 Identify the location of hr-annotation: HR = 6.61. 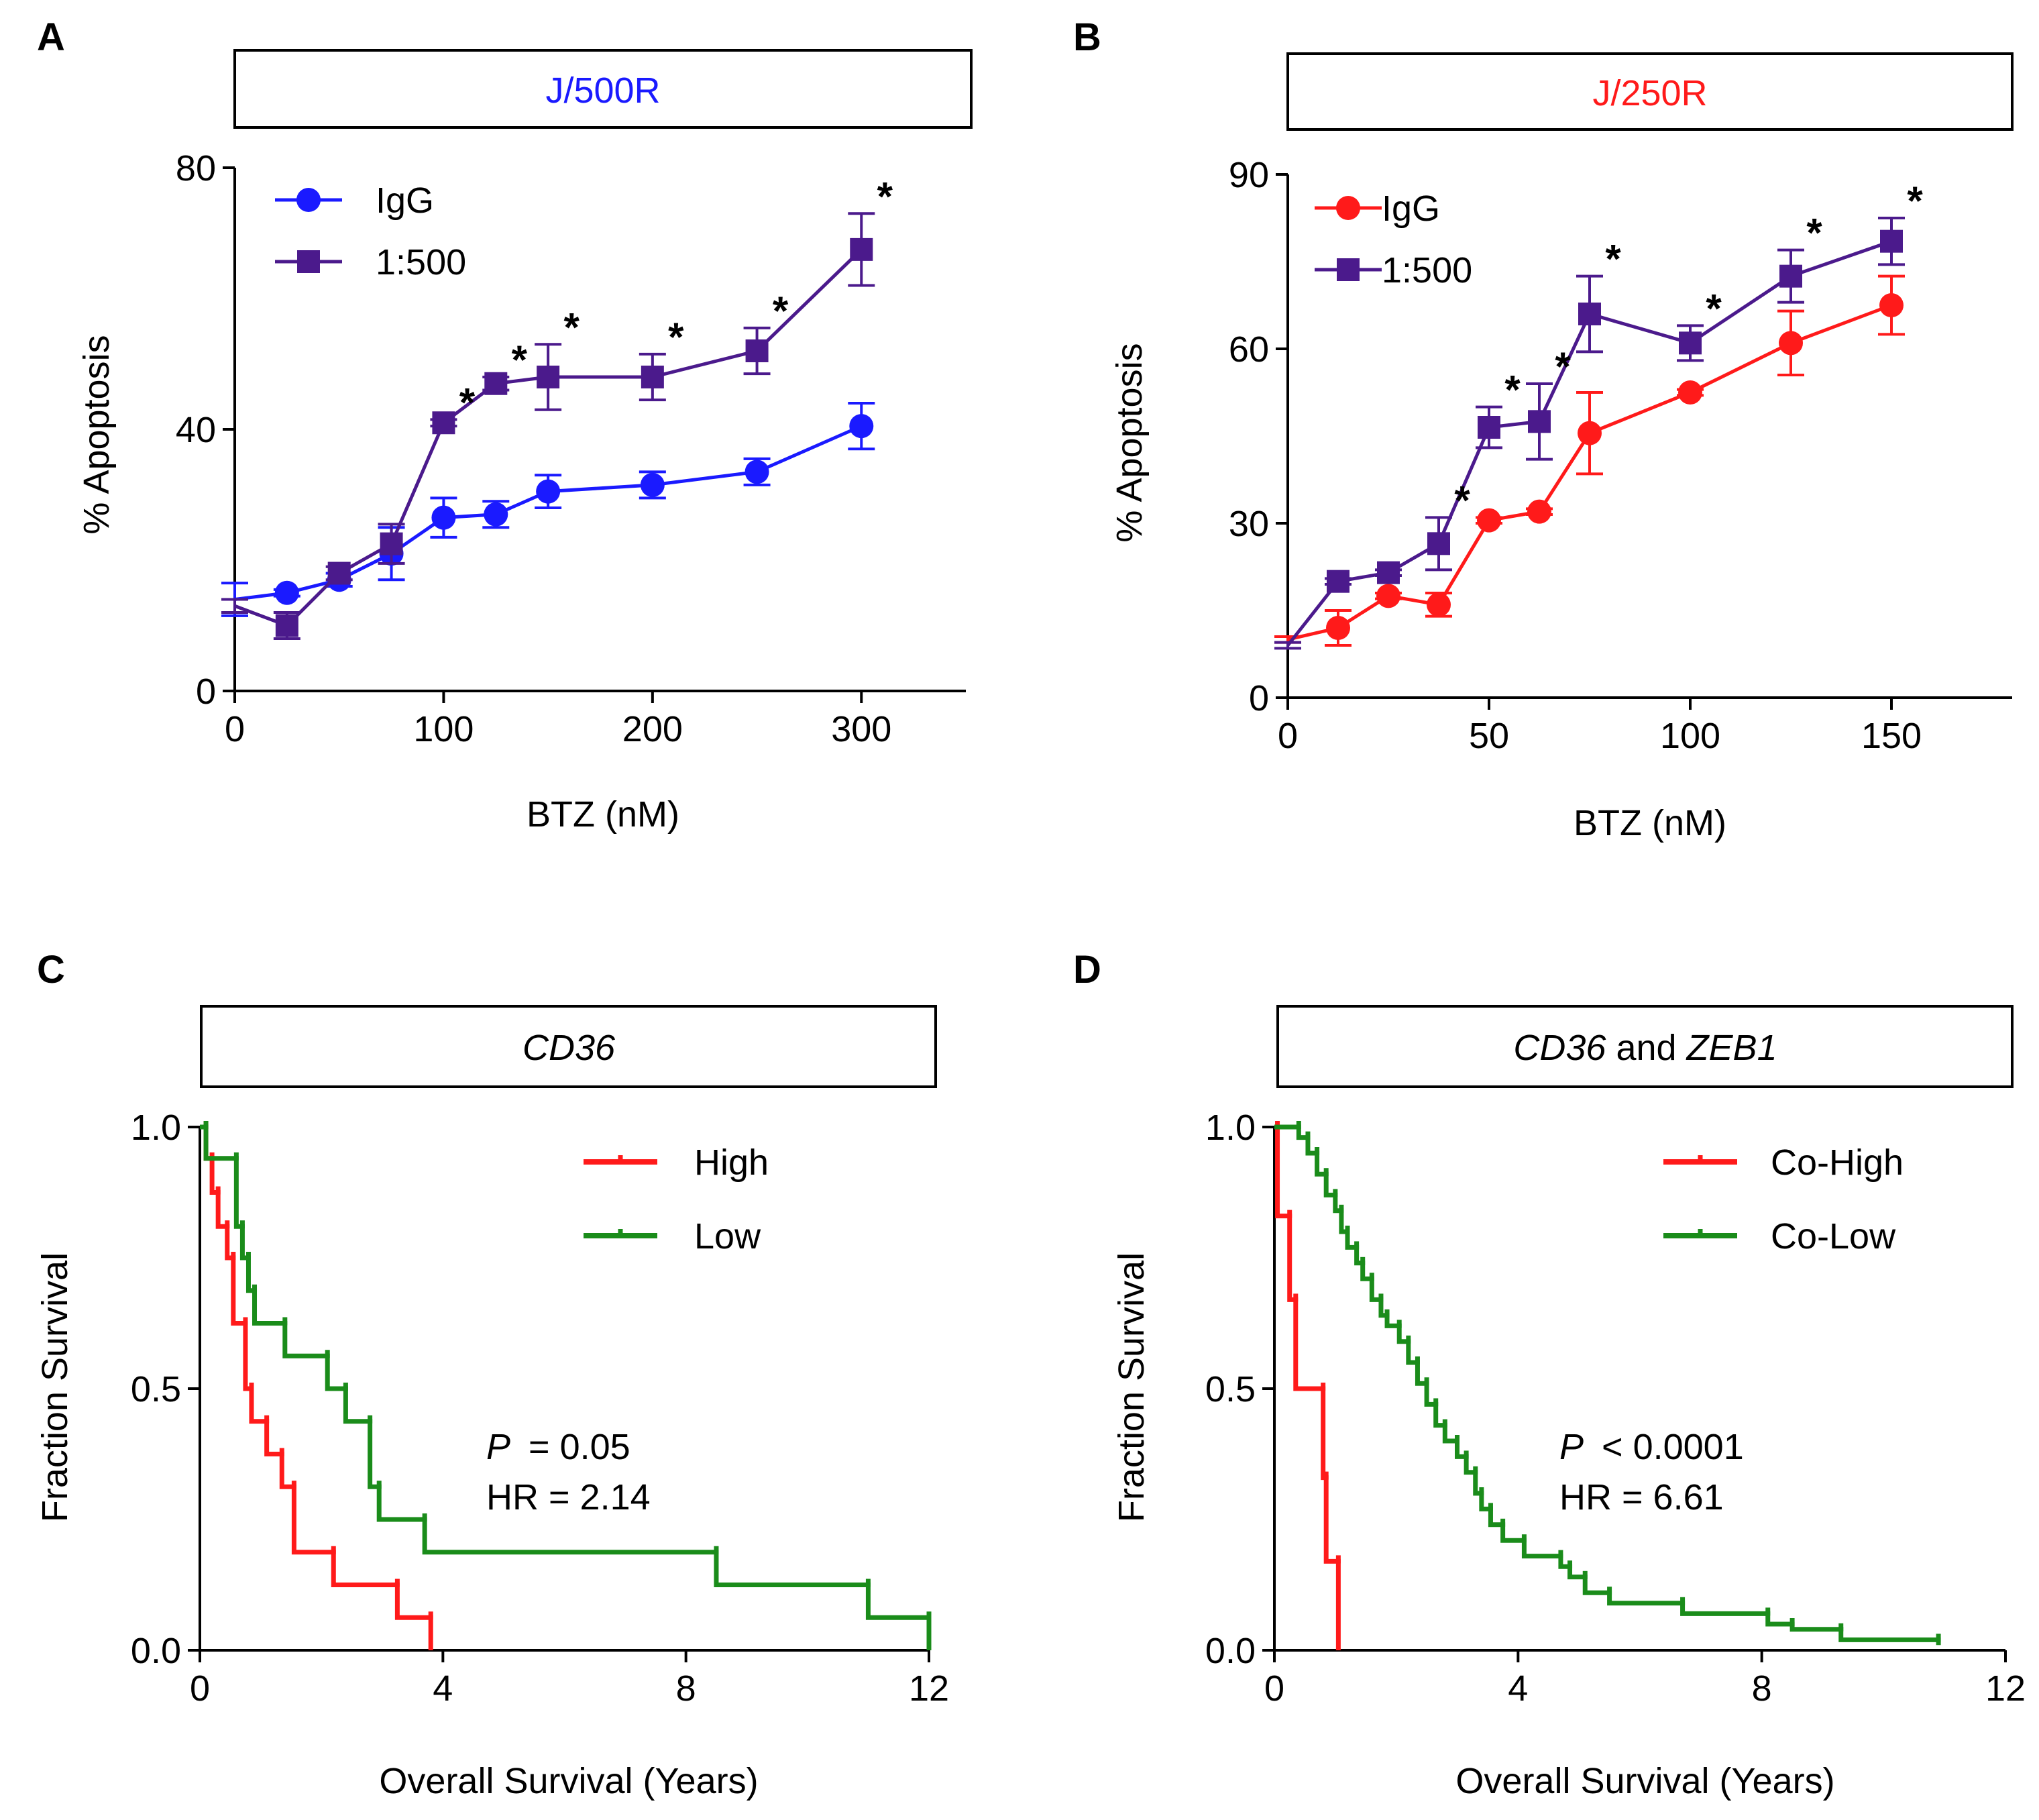
(1642, 1497).